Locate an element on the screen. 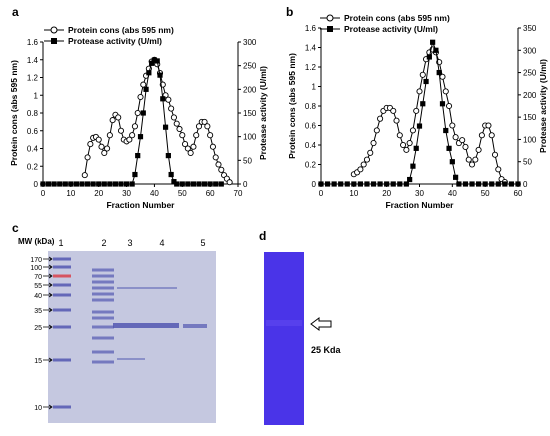  y-tick-label-right: 200 is located at coordinates (530, 95).